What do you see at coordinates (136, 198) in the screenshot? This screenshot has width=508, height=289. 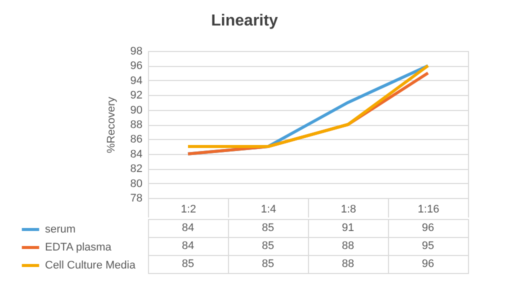 I see `y-tick-label: 78` at bounding box center [136, 198].